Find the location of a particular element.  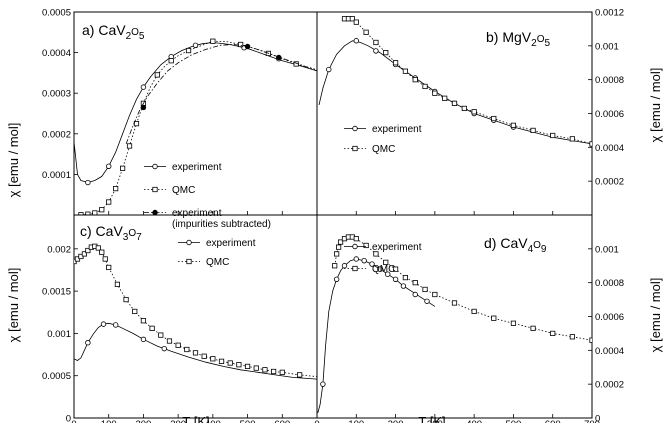

panel-d-ytick-label: 0.0004 is located at coordinates (609, 351).